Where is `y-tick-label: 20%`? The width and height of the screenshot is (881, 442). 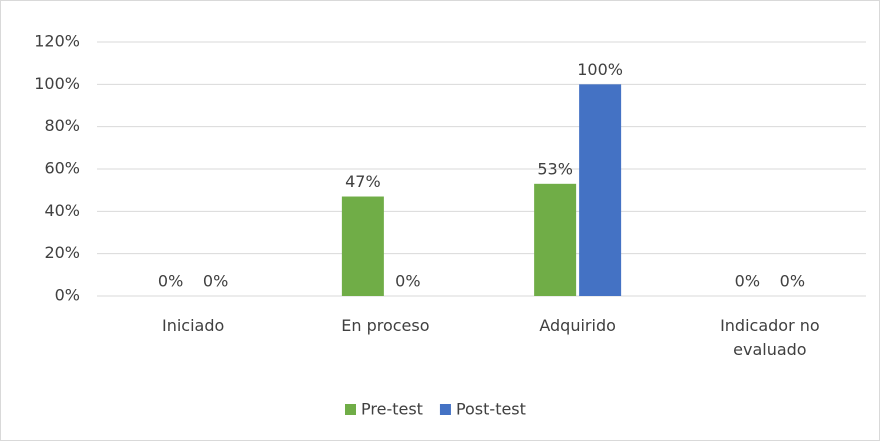 y-tick-label: 20% is located at coordinates (62, 252).